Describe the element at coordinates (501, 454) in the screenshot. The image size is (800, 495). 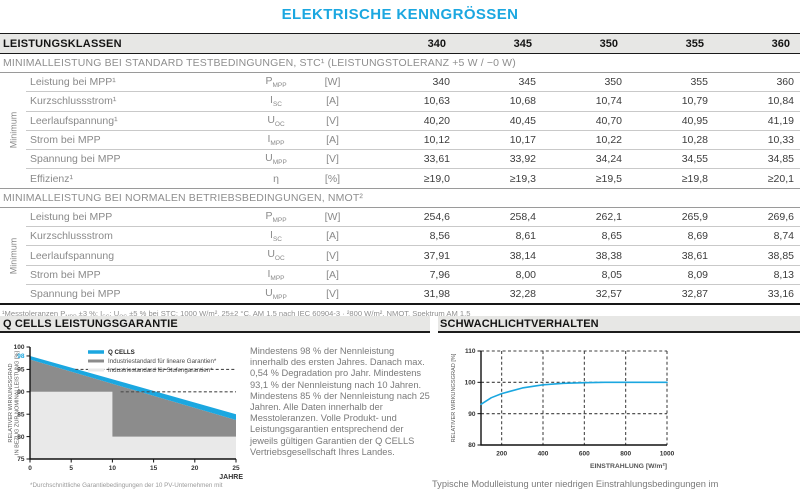
I see `x-tick-label: 200` at that location.